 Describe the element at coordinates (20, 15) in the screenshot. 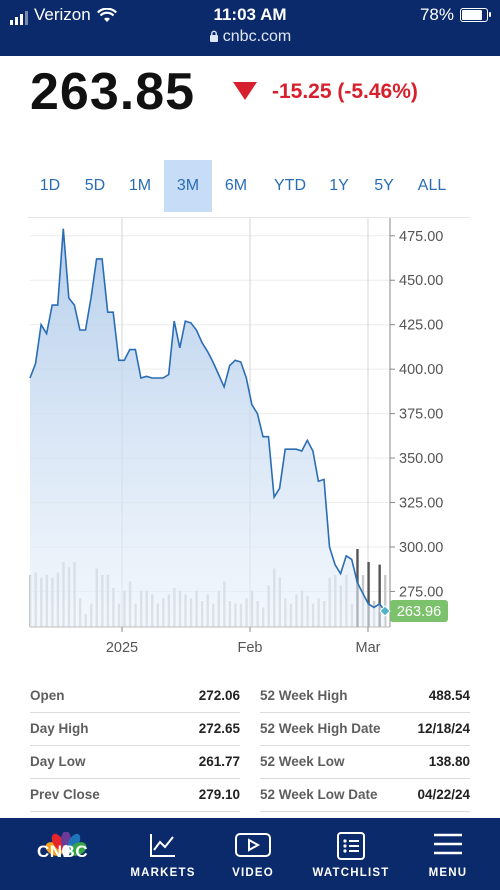

I see `signal-icon` at that location.